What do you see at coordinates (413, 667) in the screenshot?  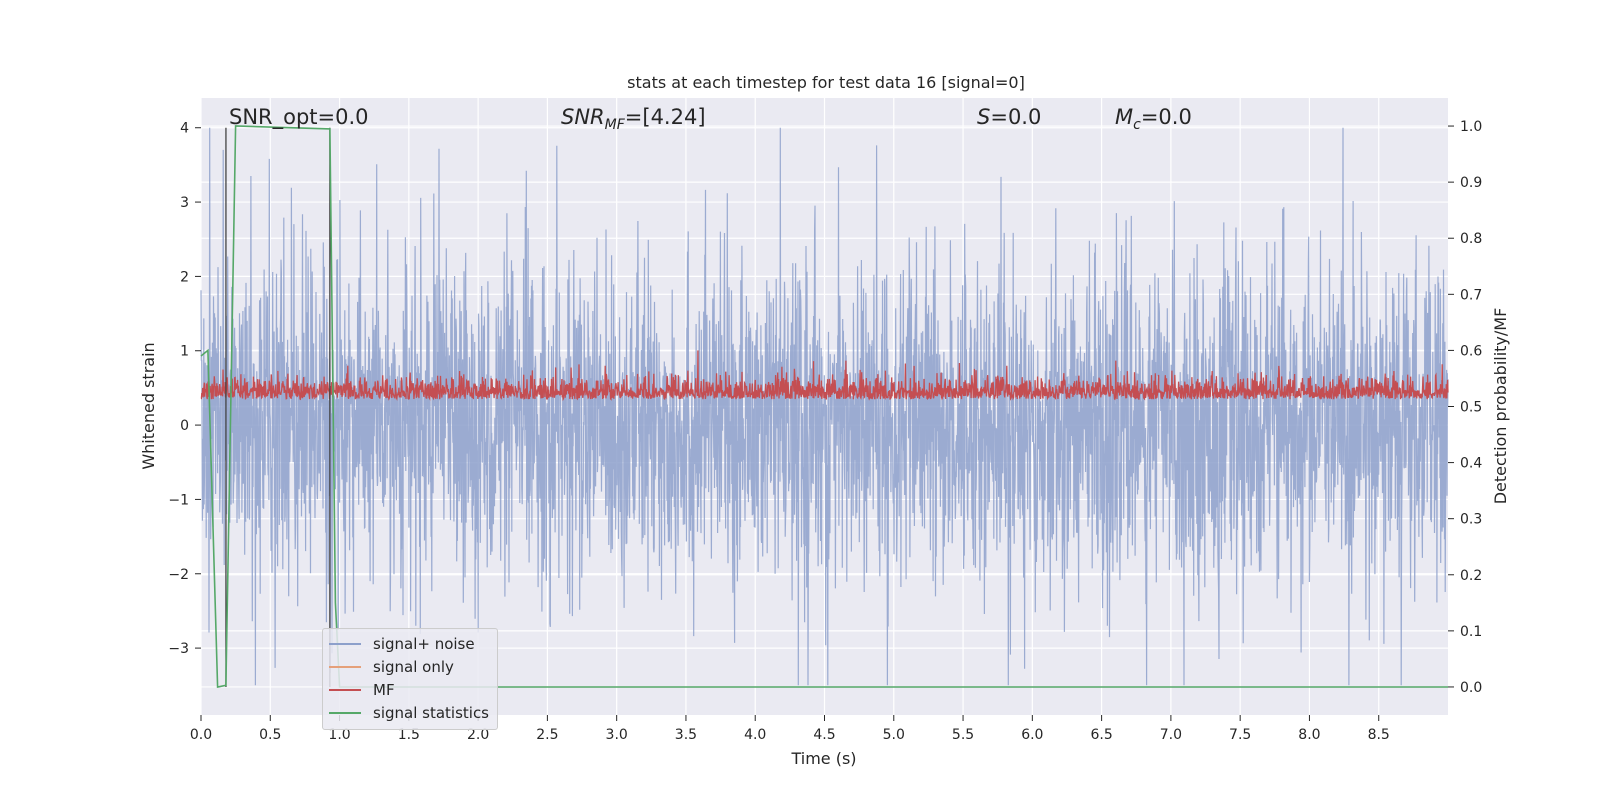 I see `legend-label-signal-only: signal only` at bounding box center [413, 667].